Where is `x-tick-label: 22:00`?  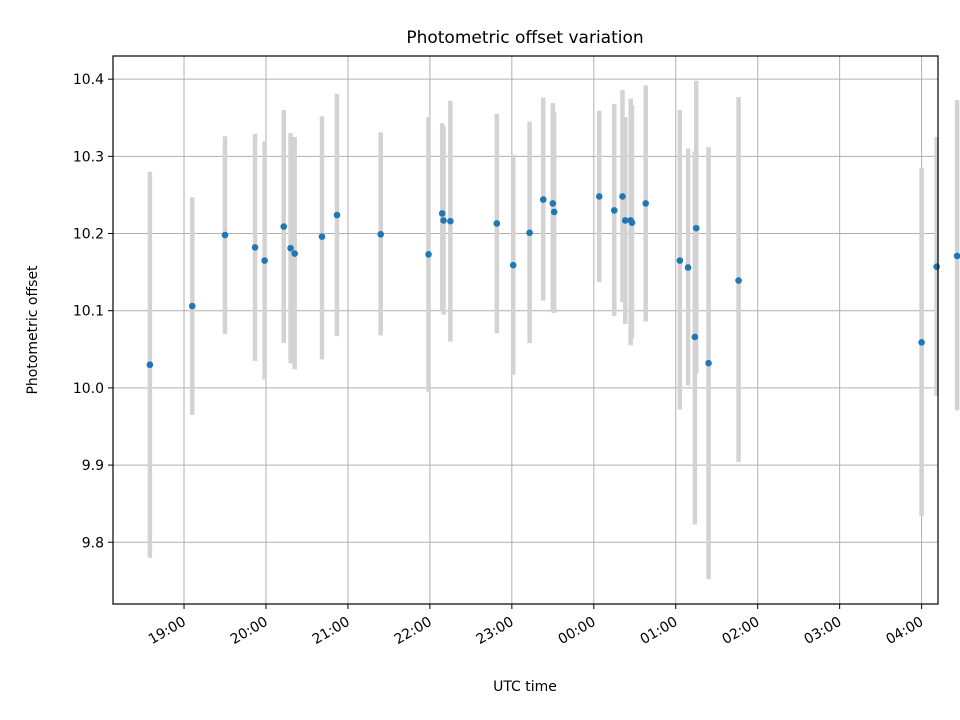
x-tick-label: 22:00 is located at coordinates (413, 631).